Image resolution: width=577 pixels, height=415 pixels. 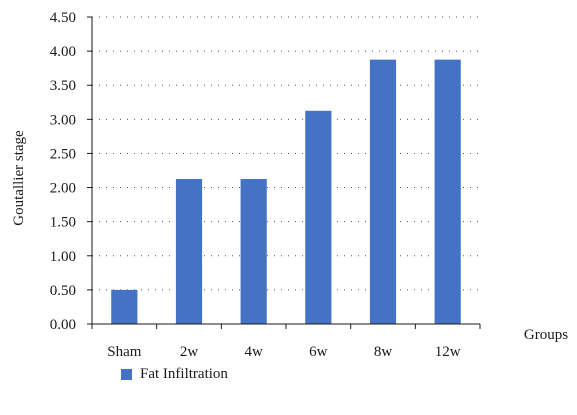 I want to click on x-tick-label: 8w, so click(x=383, y=352).